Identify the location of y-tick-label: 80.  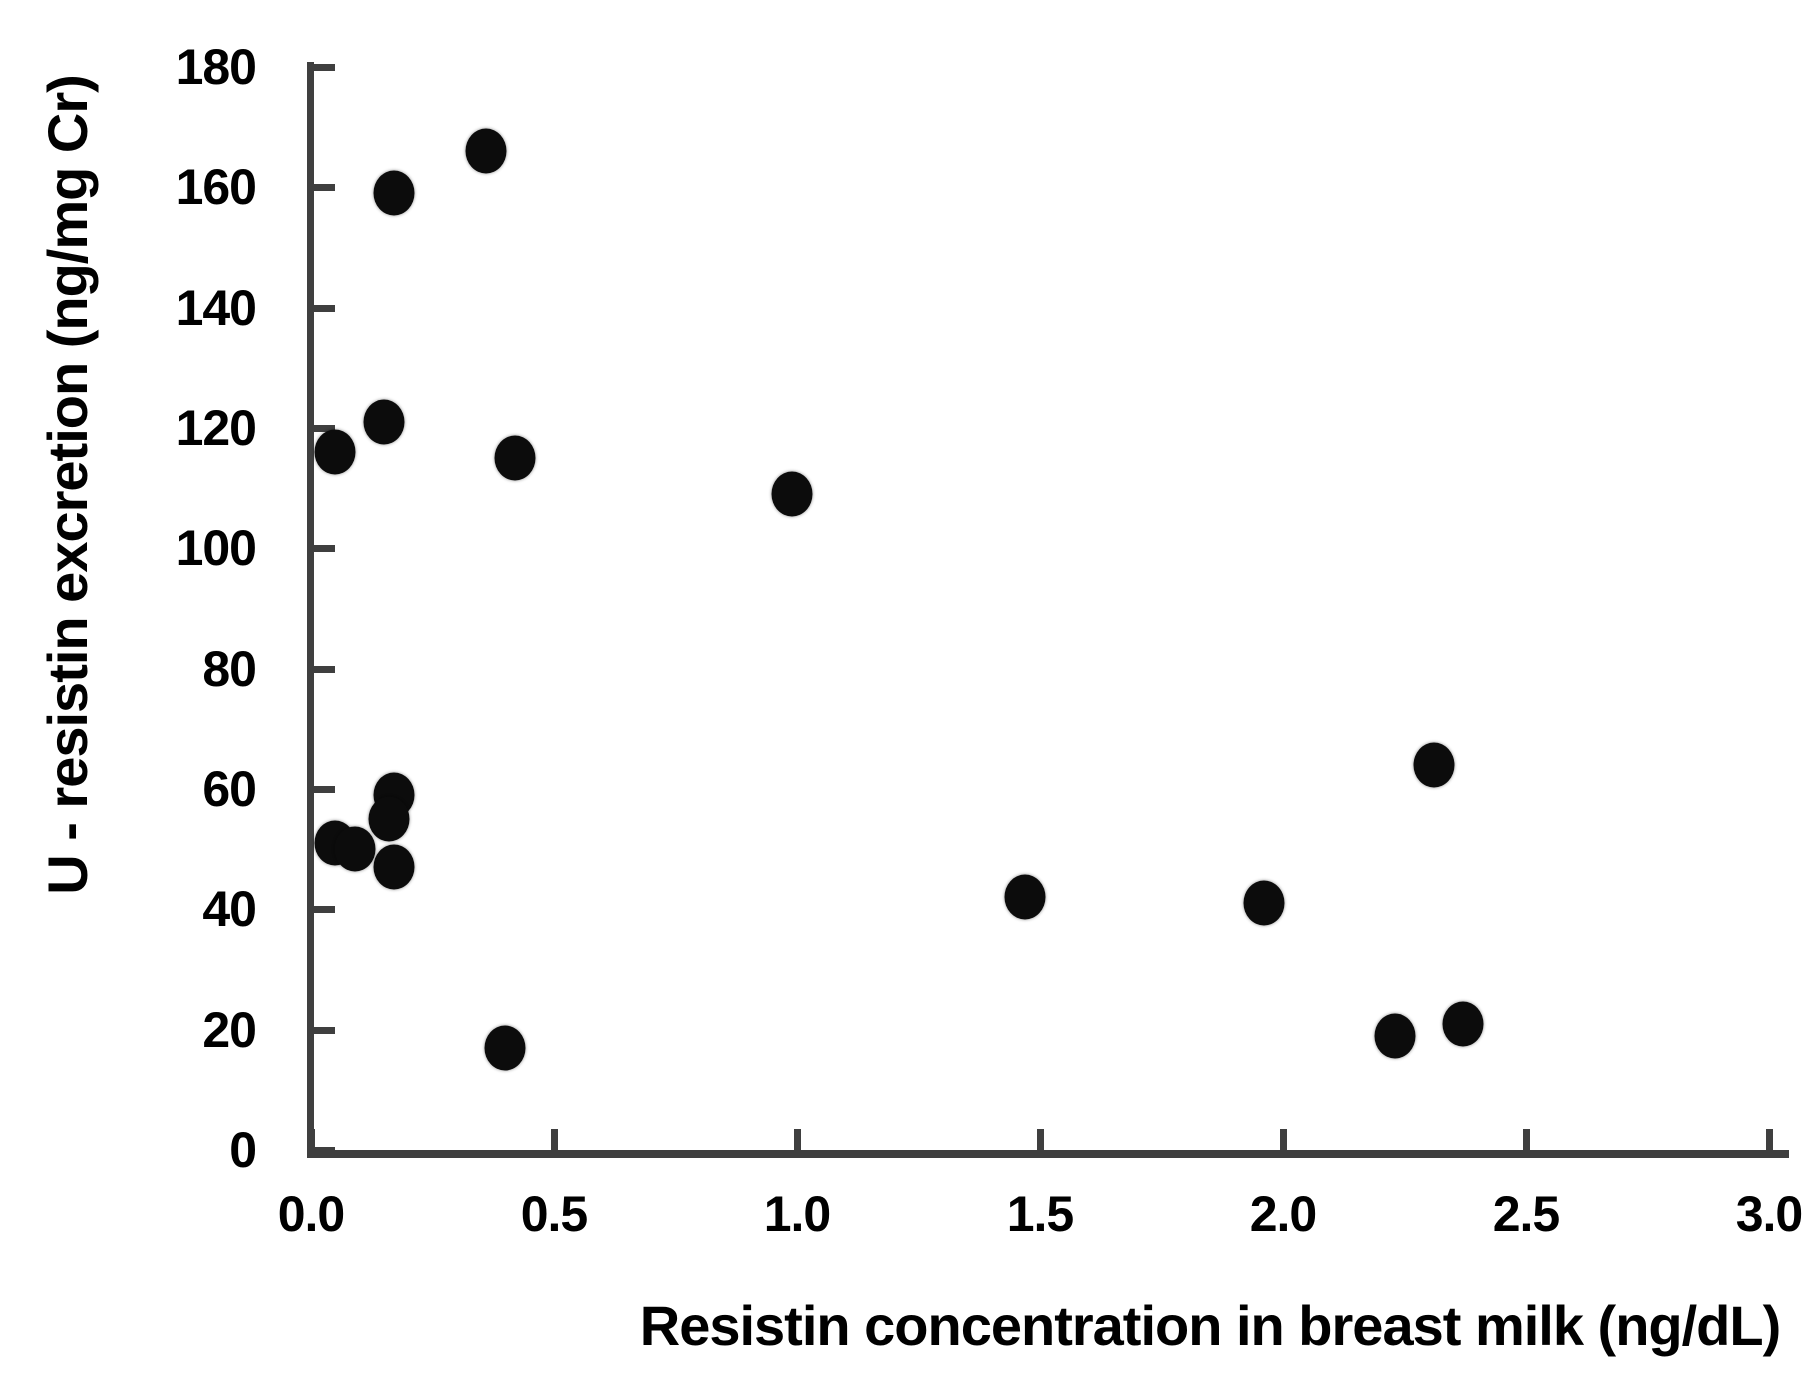
(229, 668).